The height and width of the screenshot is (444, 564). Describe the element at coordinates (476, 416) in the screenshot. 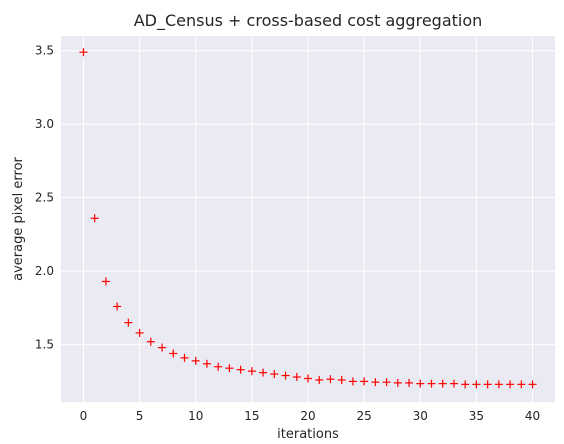

I see `x-tick-label: 35` at that location.